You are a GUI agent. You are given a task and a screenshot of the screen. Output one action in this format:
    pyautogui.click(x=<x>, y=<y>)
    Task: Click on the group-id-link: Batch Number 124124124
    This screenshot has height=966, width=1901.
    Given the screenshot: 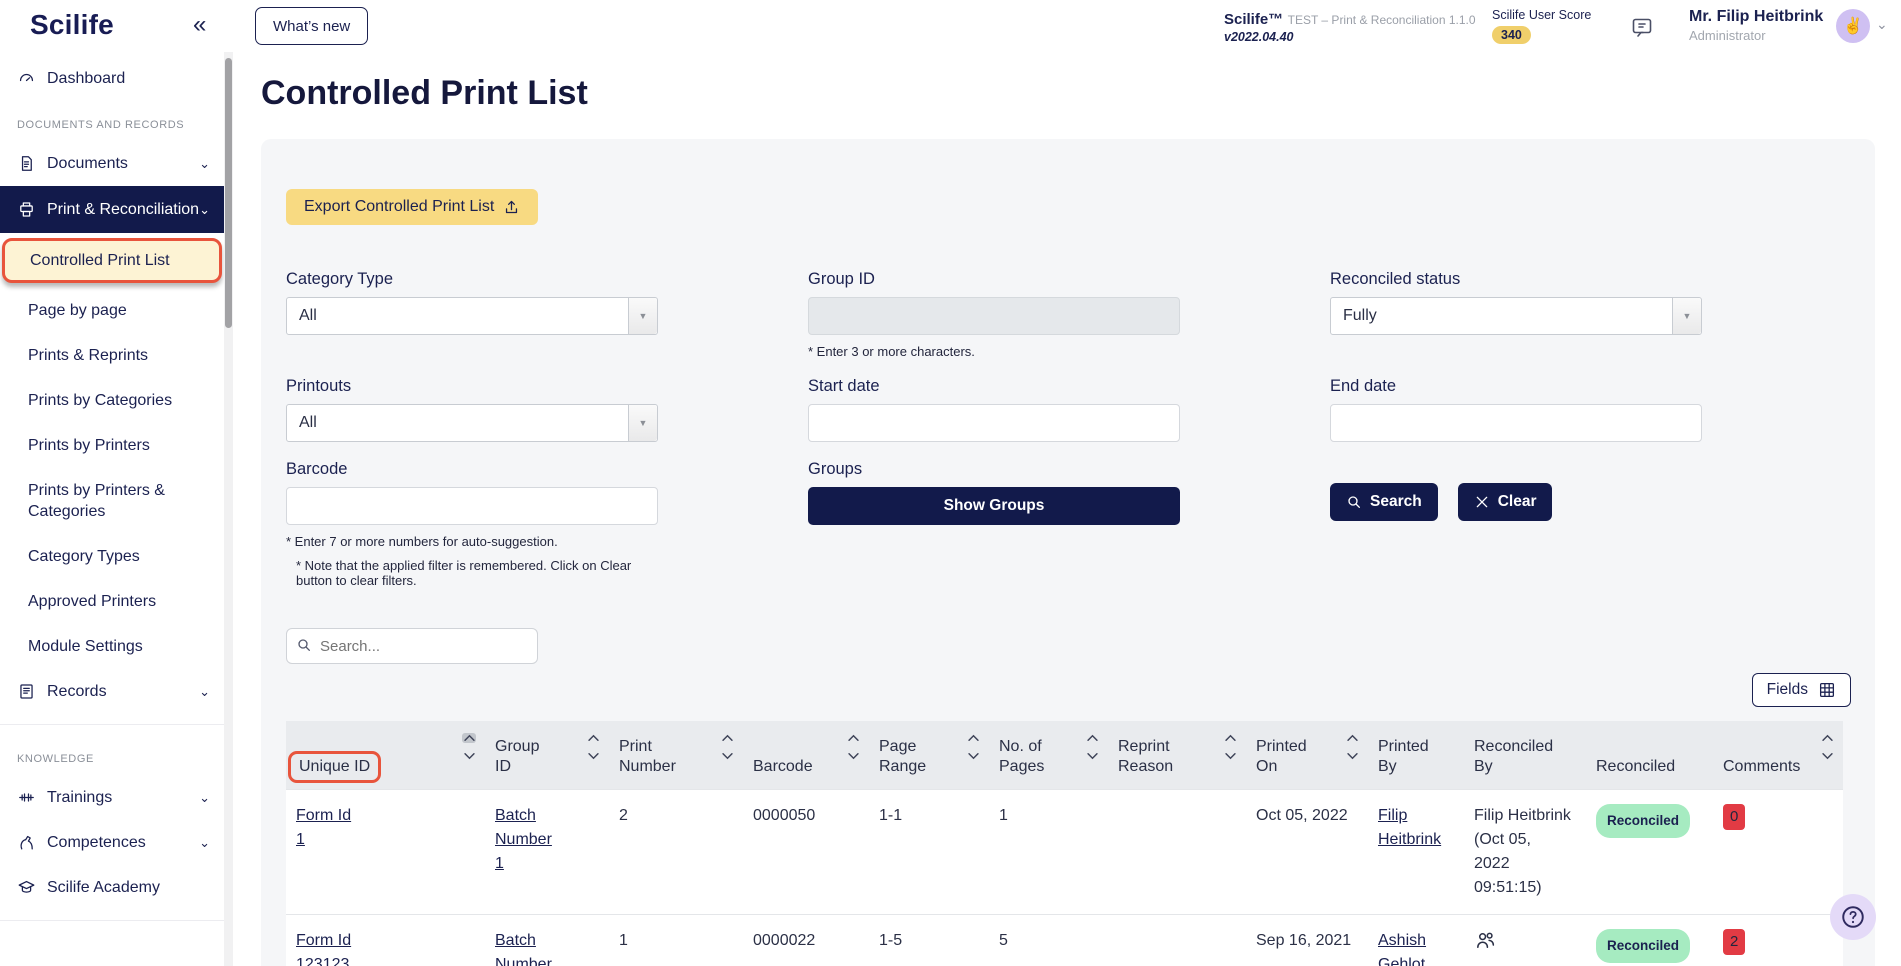 What is the action you would take?
    pyautogui.click(x=523, y=948)
    